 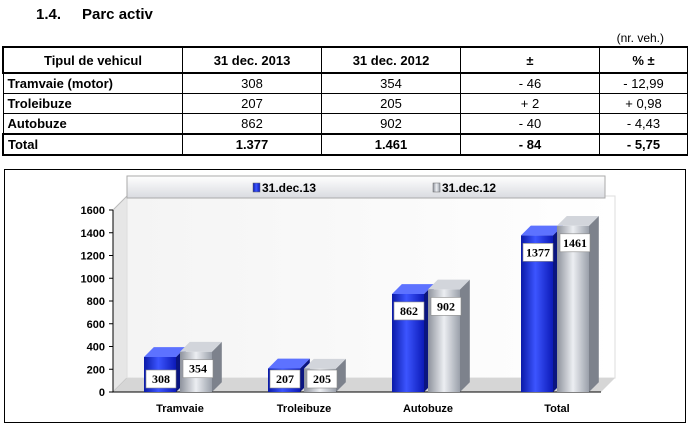 What do you see at coordinates (391, 144) in the screenshot?
I see `cell-total-2012: 1.461` at bounding box center [391, 144].